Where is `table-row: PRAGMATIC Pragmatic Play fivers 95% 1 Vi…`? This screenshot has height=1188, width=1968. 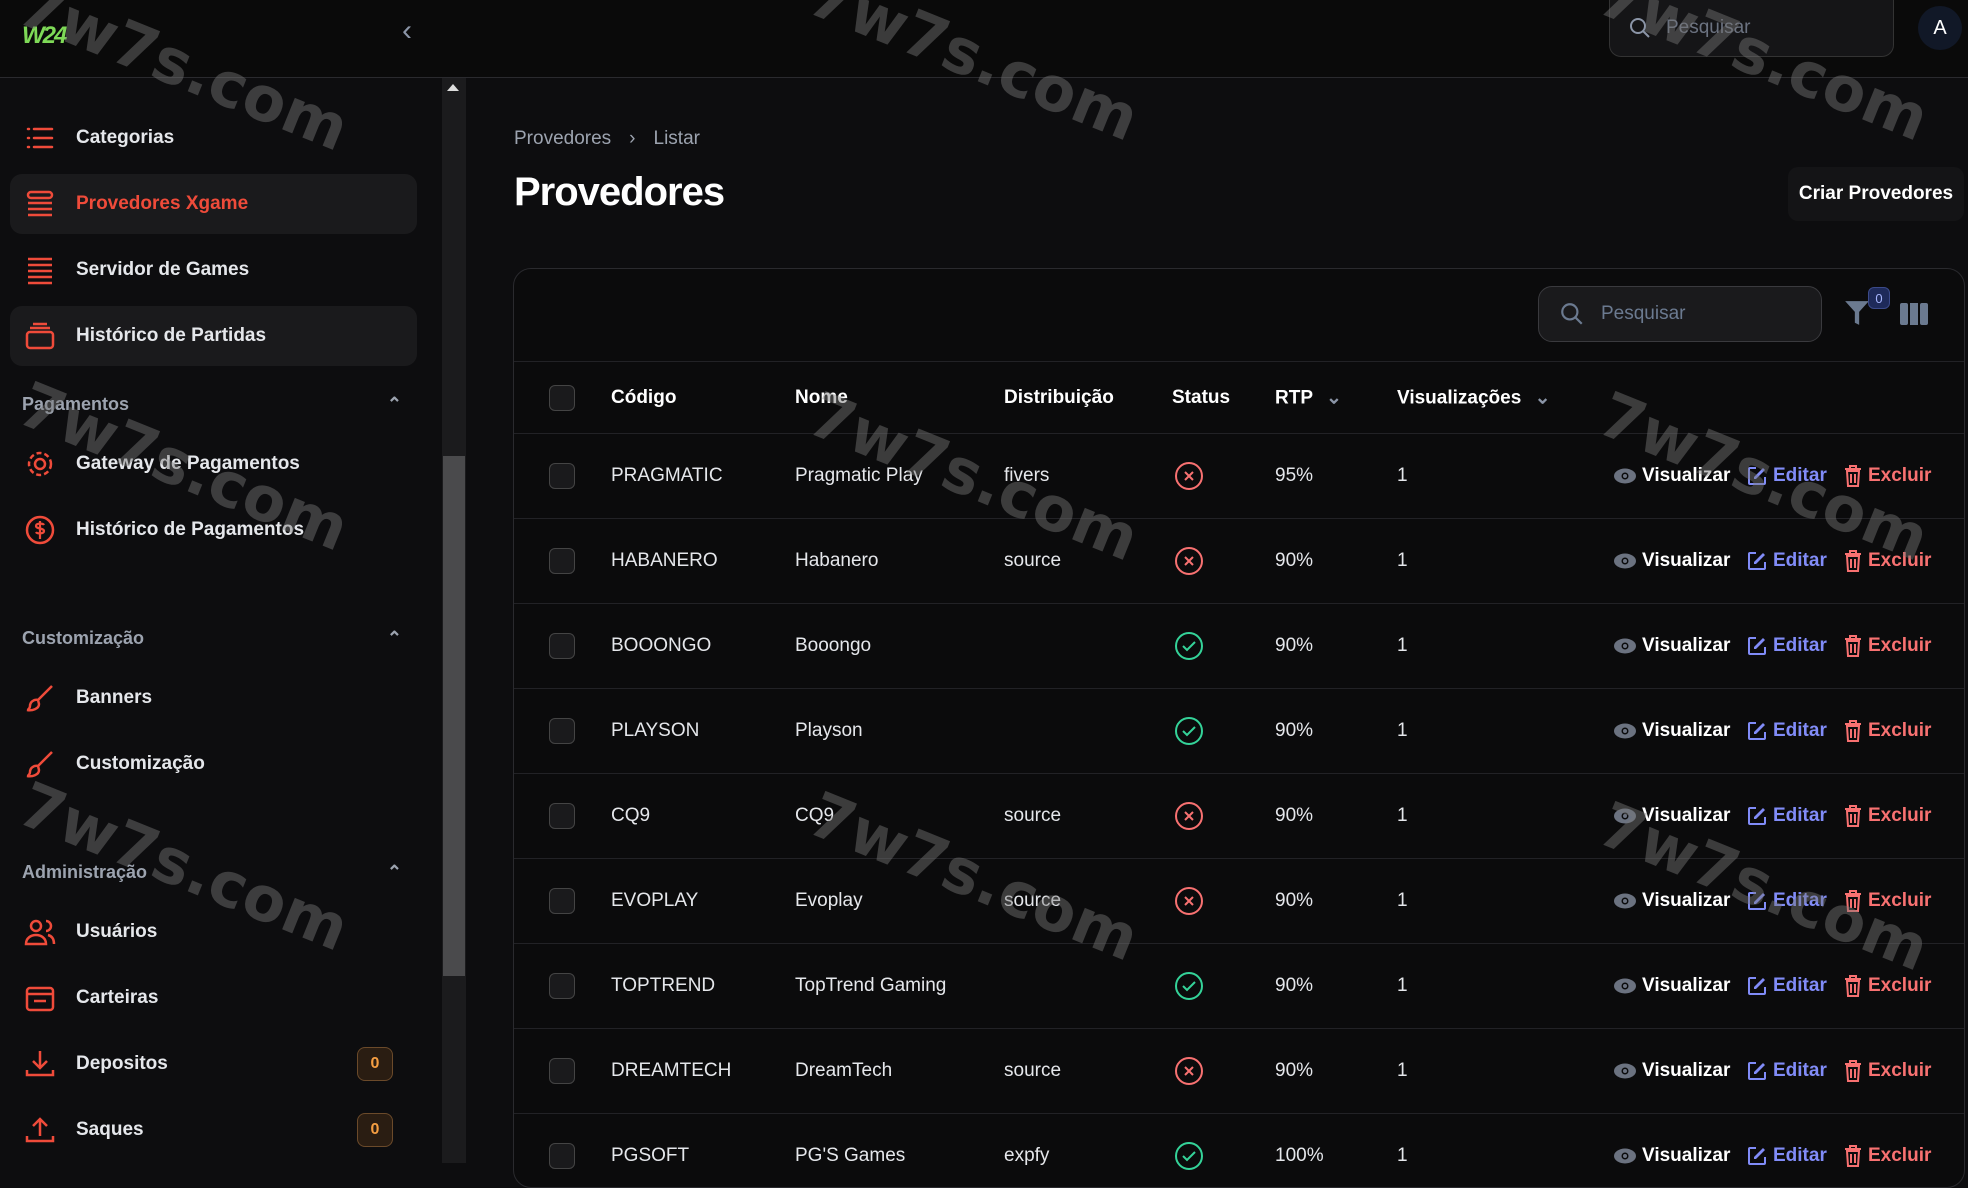 table-row: PRAGMATIC Pragmatic Play fivers 95% 1 Vi… is located at coordinates (1239, 475).